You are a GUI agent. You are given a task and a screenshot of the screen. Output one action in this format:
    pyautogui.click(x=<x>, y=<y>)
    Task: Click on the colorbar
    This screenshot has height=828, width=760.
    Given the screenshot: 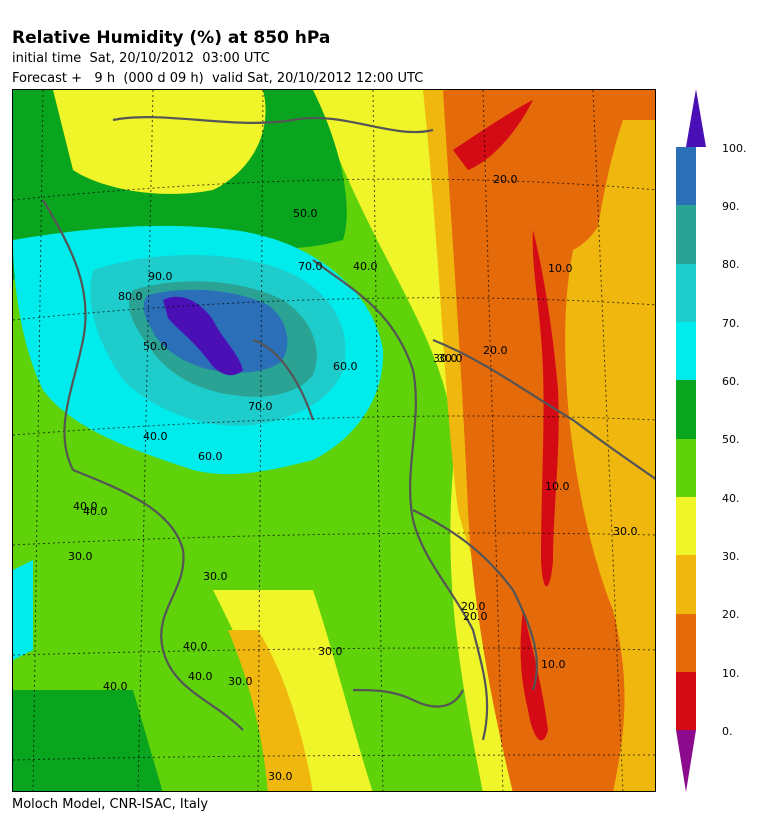 What is the action you would take?
    pyautogui.click(x=696, y=443)
    